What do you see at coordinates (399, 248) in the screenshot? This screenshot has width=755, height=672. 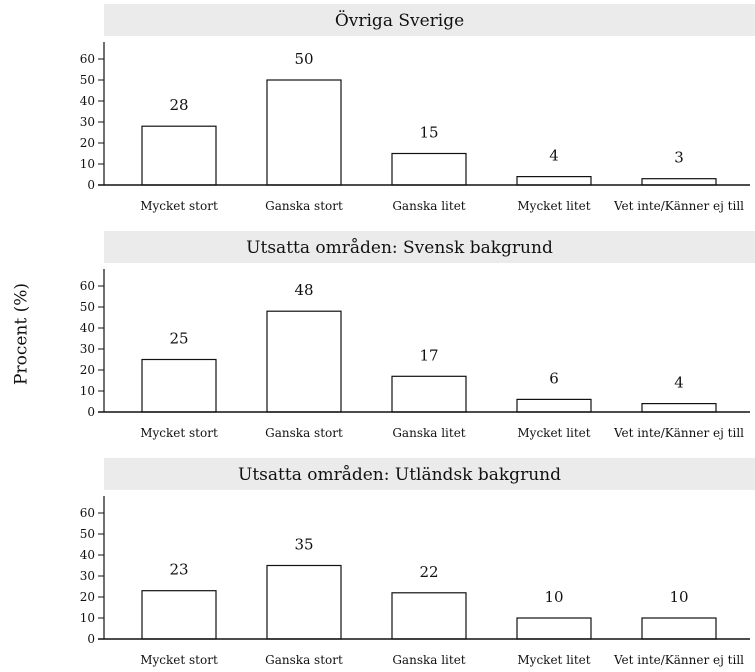 I see `panel-title: Utsatta områden: Svensk bakgrund` at bounding box center [399, 248].